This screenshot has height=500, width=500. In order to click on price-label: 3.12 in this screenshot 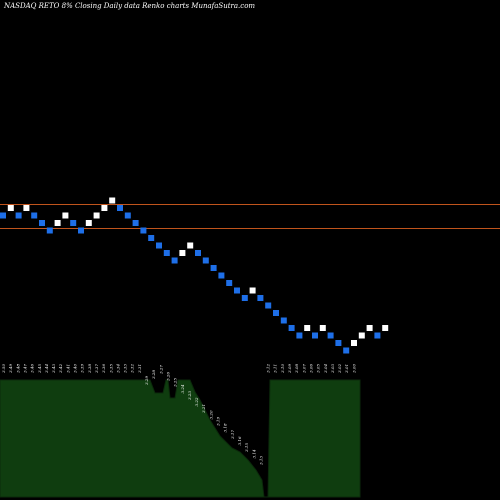, I will do `click(268, 368)`.